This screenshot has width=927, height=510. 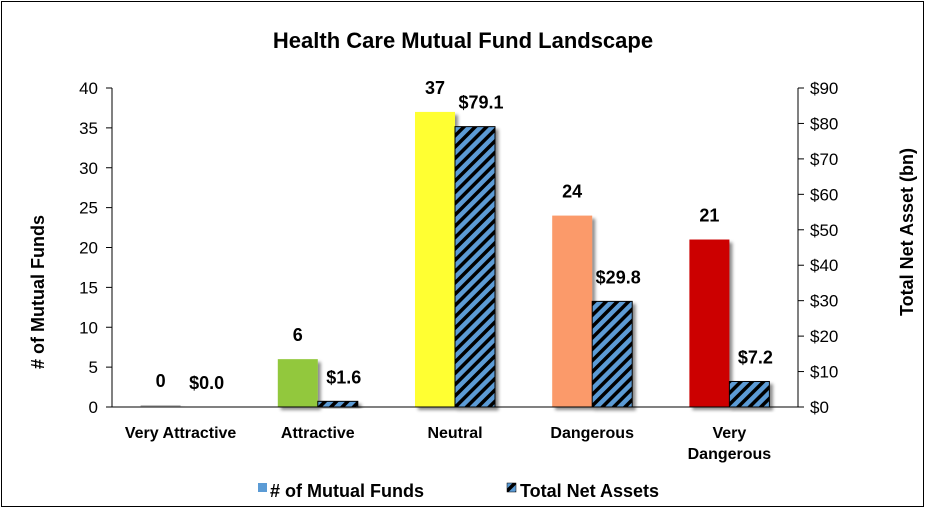 What do you see at coordinates (161, 381) in the screenshot?
I see `data-label-funds-0: 0` at bounding box center [161, 381].